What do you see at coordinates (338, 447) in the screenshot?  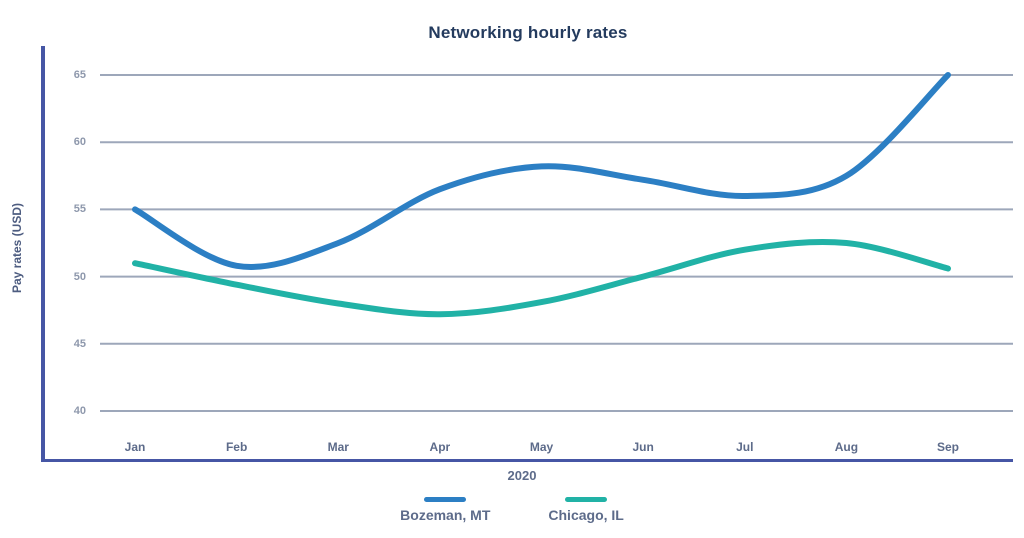 I see `x-tick-label: Mar` at bounding box center [338, 447].